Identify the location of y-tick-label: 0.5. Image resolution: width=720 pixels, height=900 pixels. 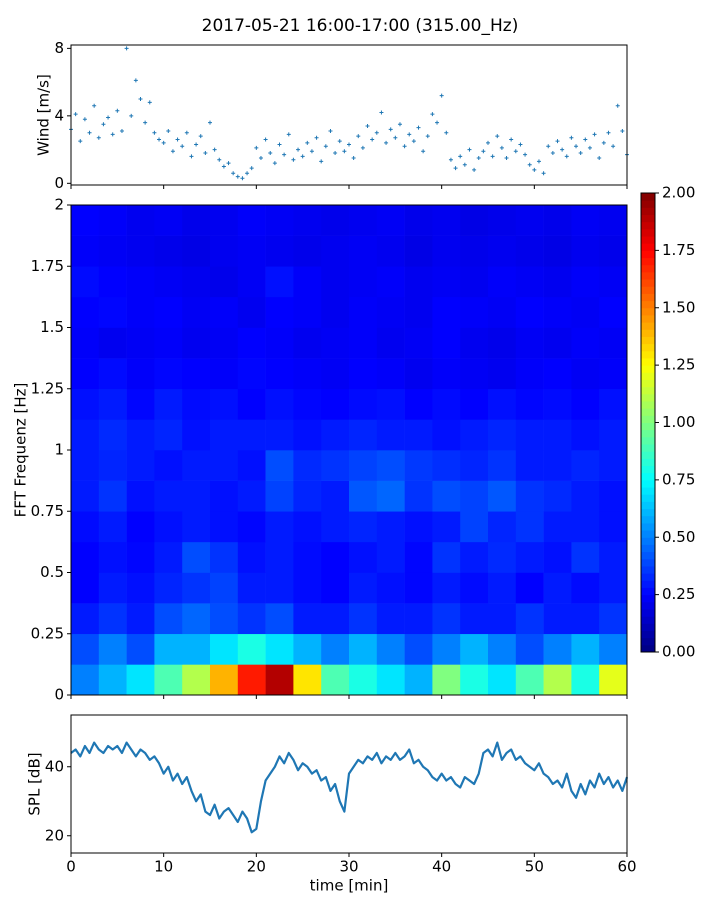
(52, 572).